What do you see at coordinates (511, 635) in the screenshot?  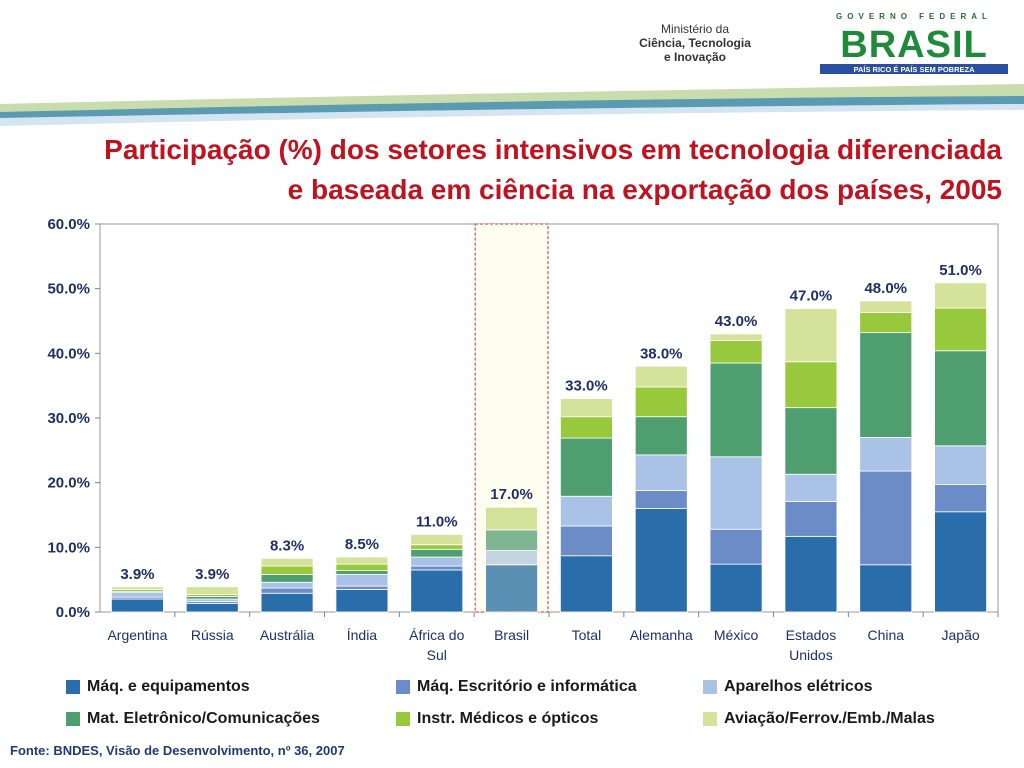 I see `category-label: Brasil` at bounding box center [511, 635].